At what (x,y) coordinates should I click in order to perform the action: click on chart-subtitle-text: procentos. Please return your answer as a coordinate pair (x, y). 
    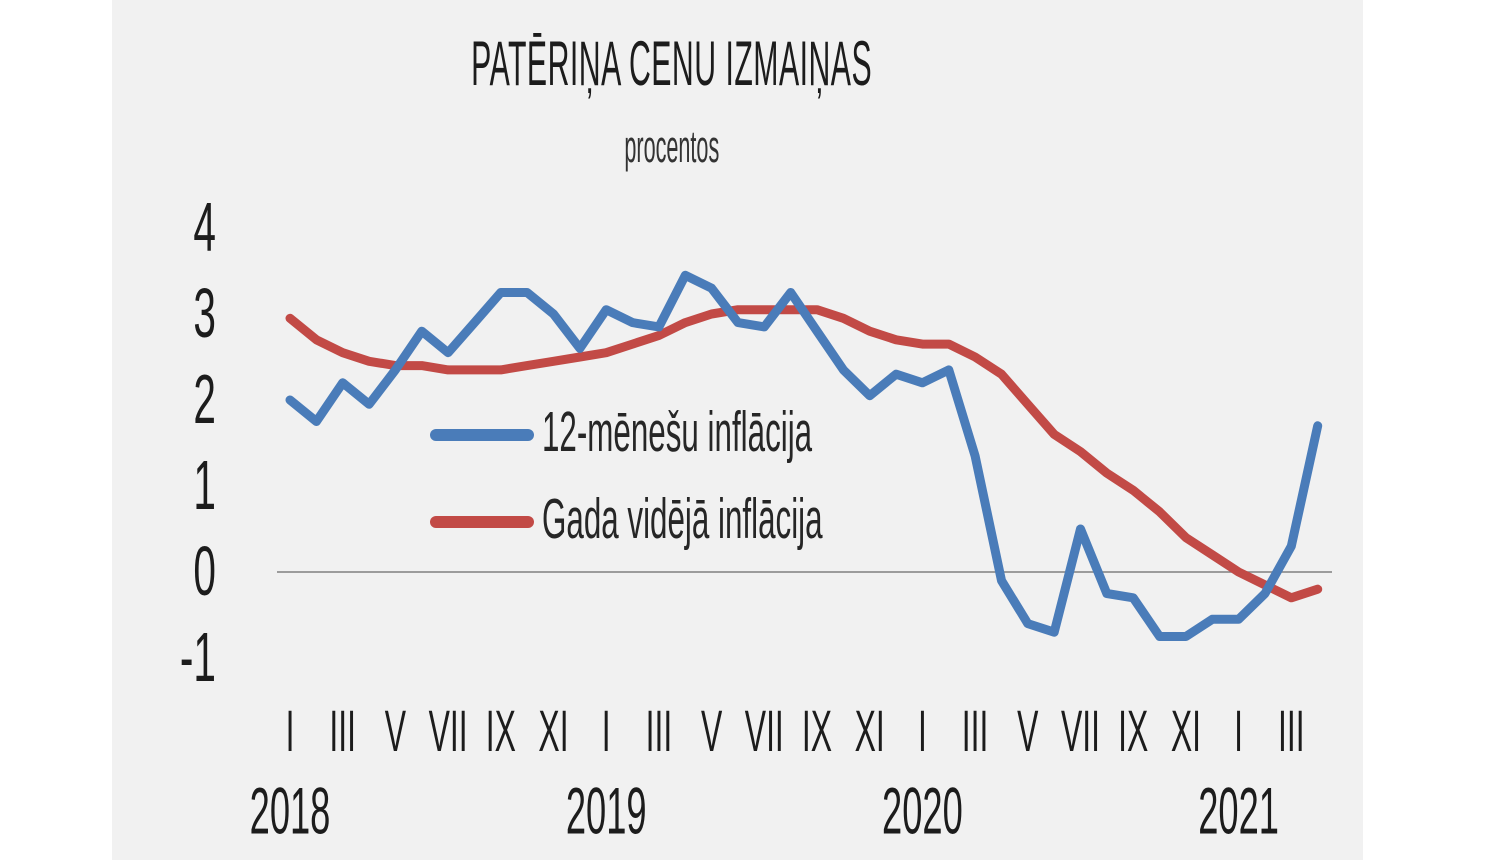
    Looking at the image, I should click on (672, 146).